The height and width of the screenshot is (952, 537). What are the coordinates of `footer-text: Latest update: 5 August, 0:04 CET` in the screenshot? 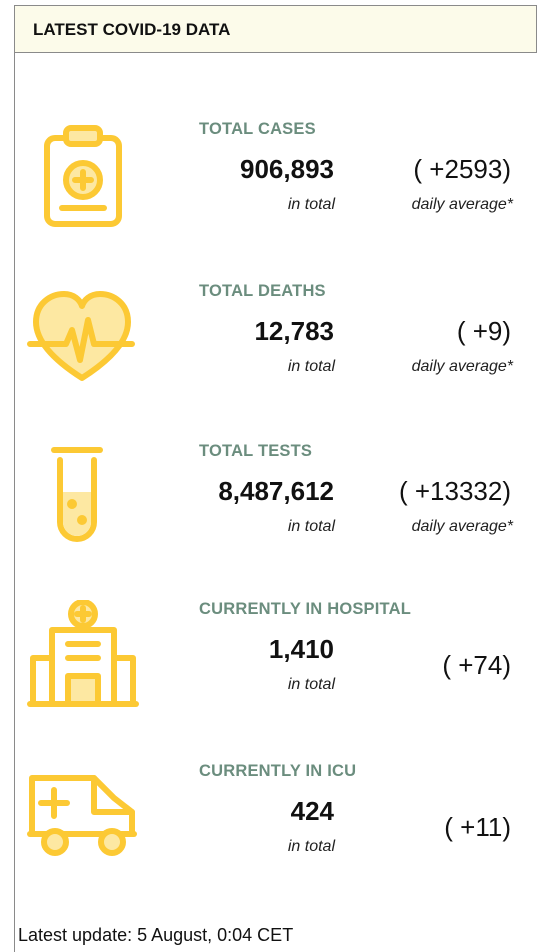 It's located at (156, 935).